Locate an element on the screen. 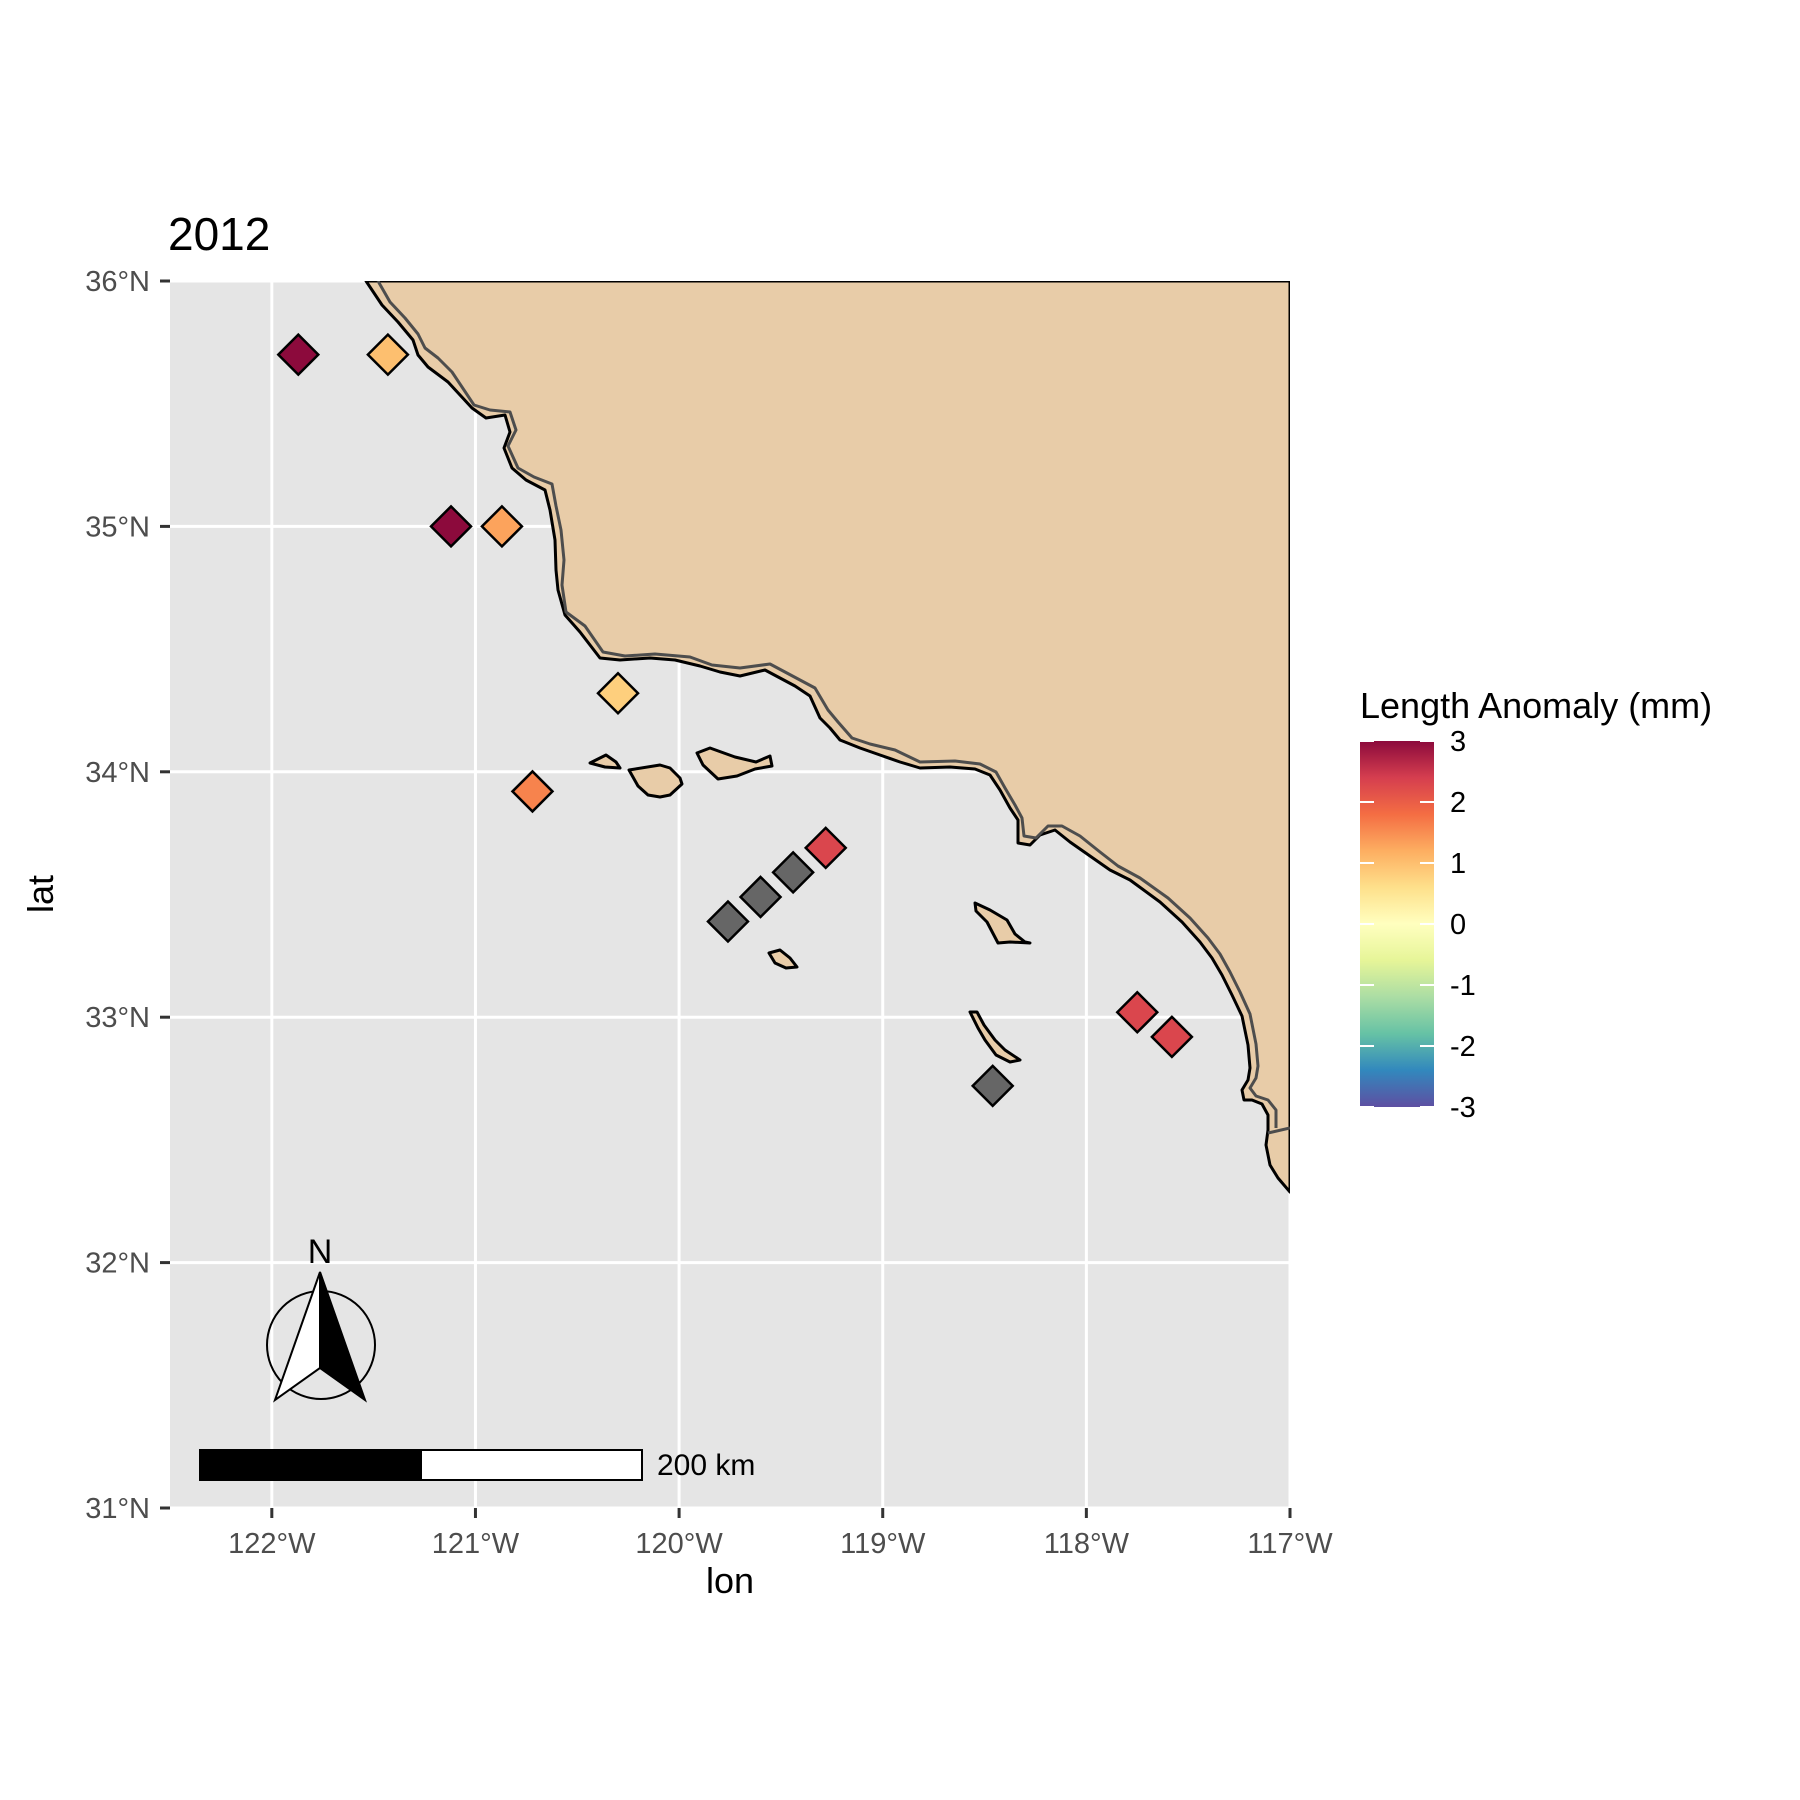 Image resolution: width=1800 pixels, height=1800 pixels. legend: Length Anomaly (mm) 3 2 1 0 -1 -2 -3 is located at coordinates (1536, 904).